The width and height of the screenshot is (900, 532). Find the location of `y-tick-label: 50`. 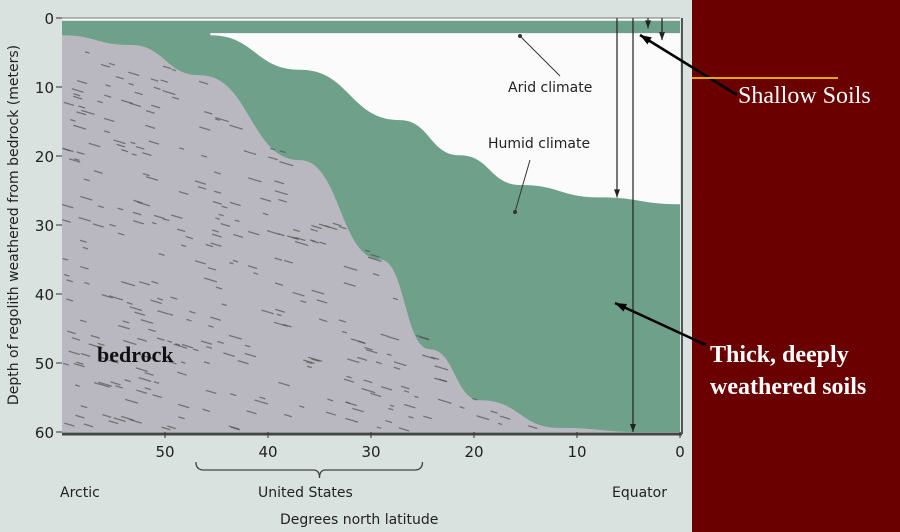

y-tick-label: 50 is located at coordinates (44, 364).